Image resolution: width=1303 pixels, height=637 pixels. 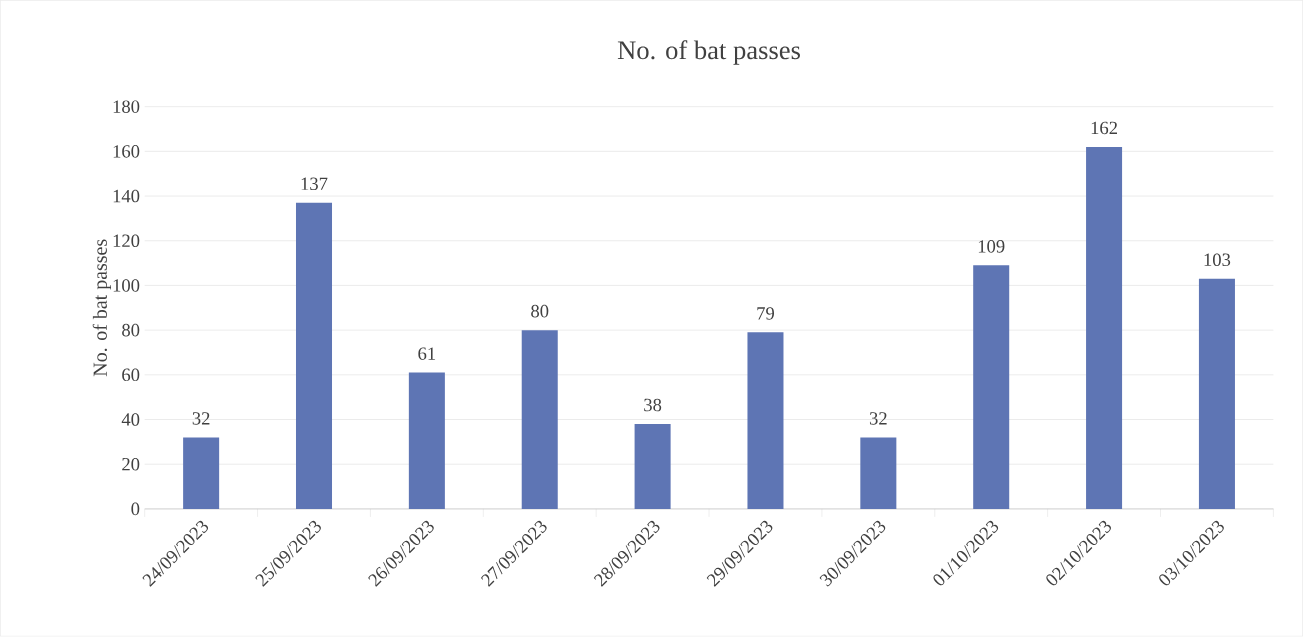 What do you see at coordinates (991, 246) in the screenshot?
I see `data-label: 109` at bounding box center [991, 246].